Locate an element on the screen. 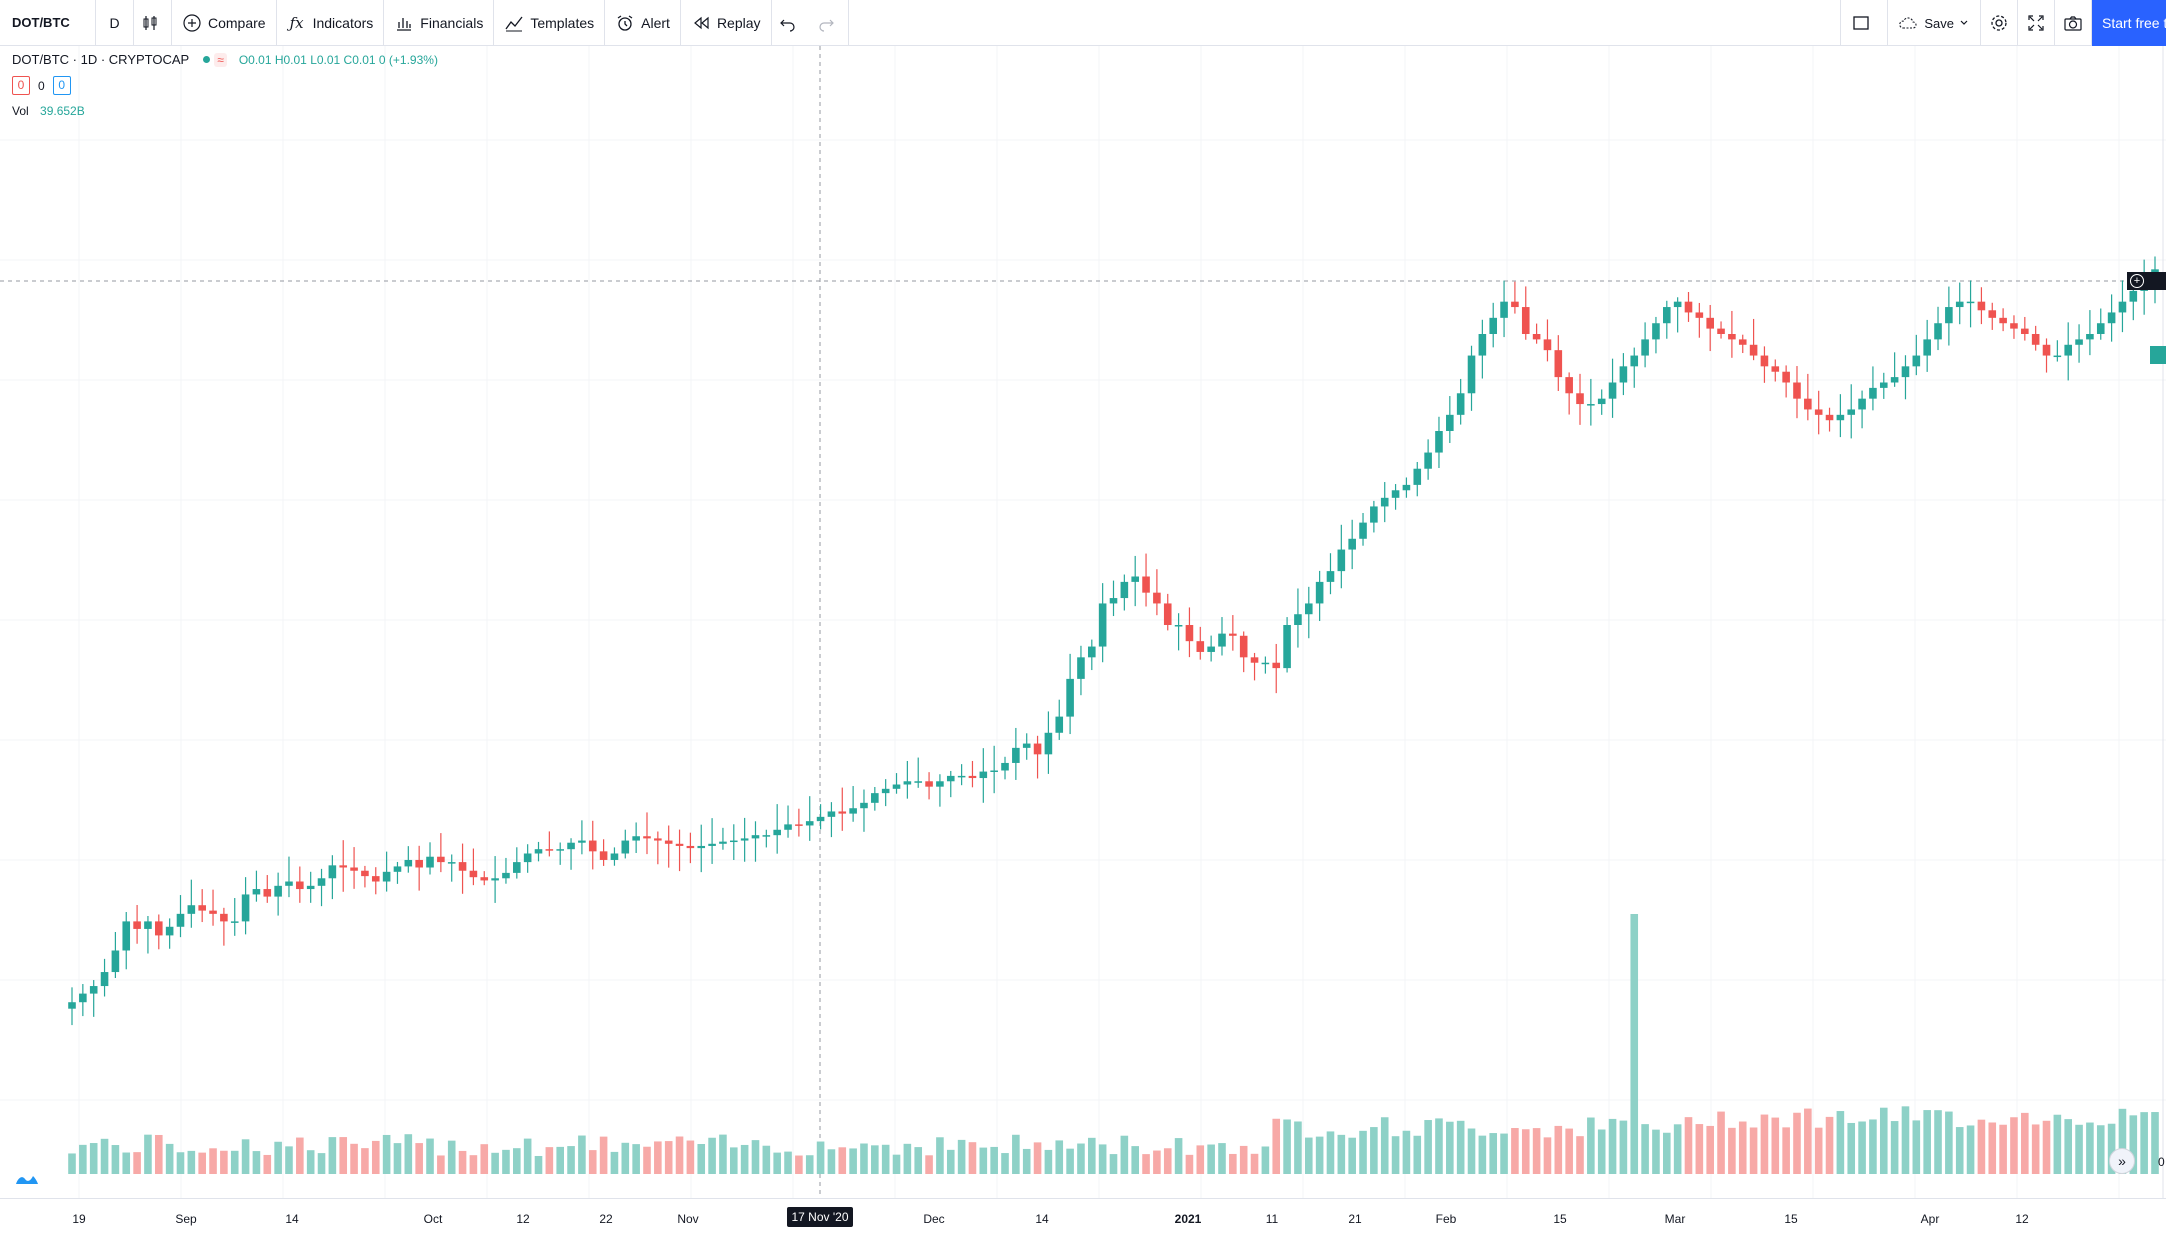 The height and width of the screenshot is (1236, 2166). volume-value: 39.652B is located at coordinates (62, 111).